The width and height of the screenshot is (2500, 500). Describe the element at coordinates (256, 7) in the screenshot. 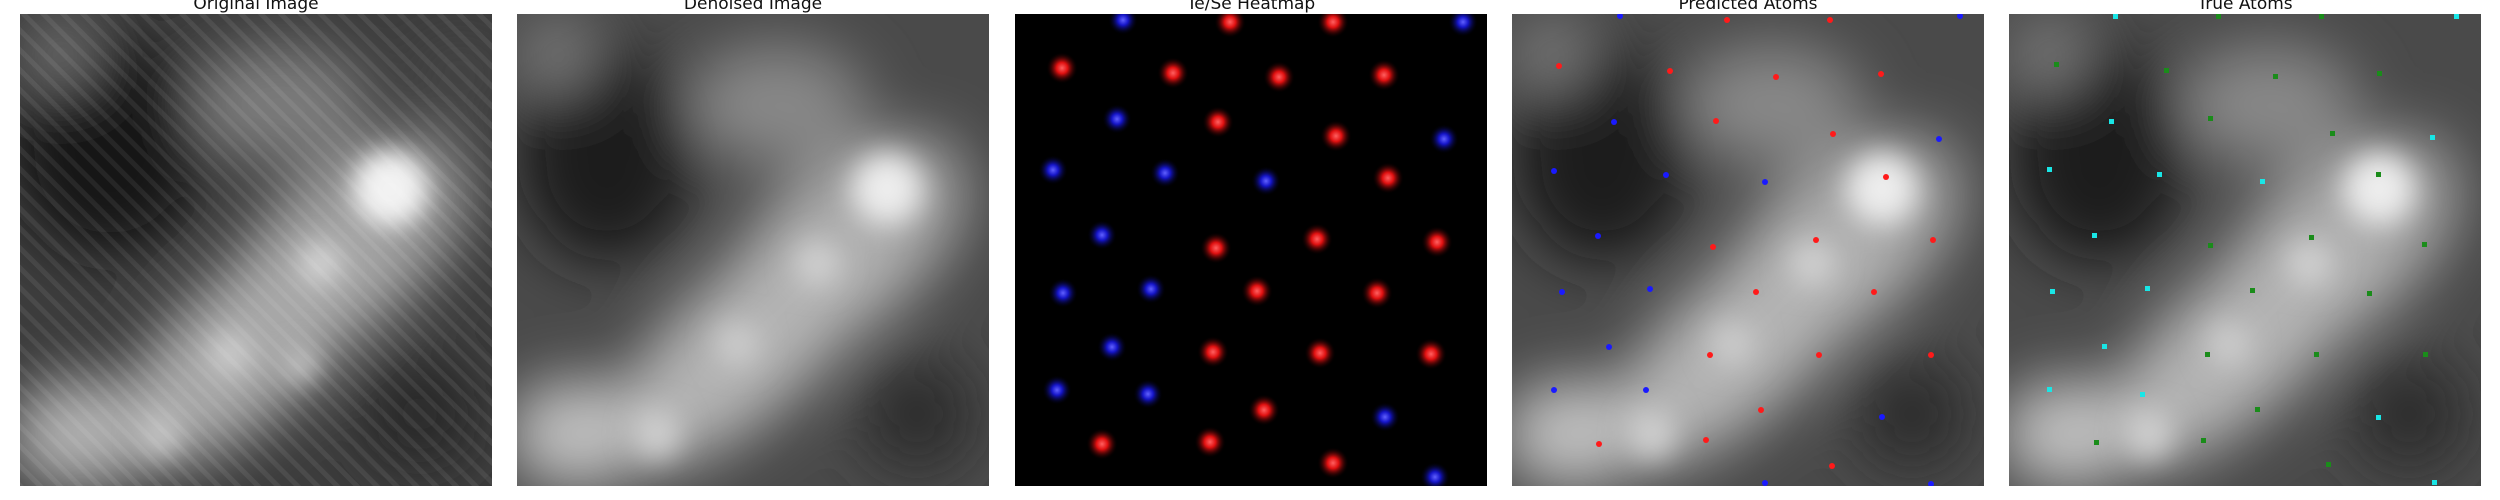

I see `panel-title-original: Original Image` at that location.